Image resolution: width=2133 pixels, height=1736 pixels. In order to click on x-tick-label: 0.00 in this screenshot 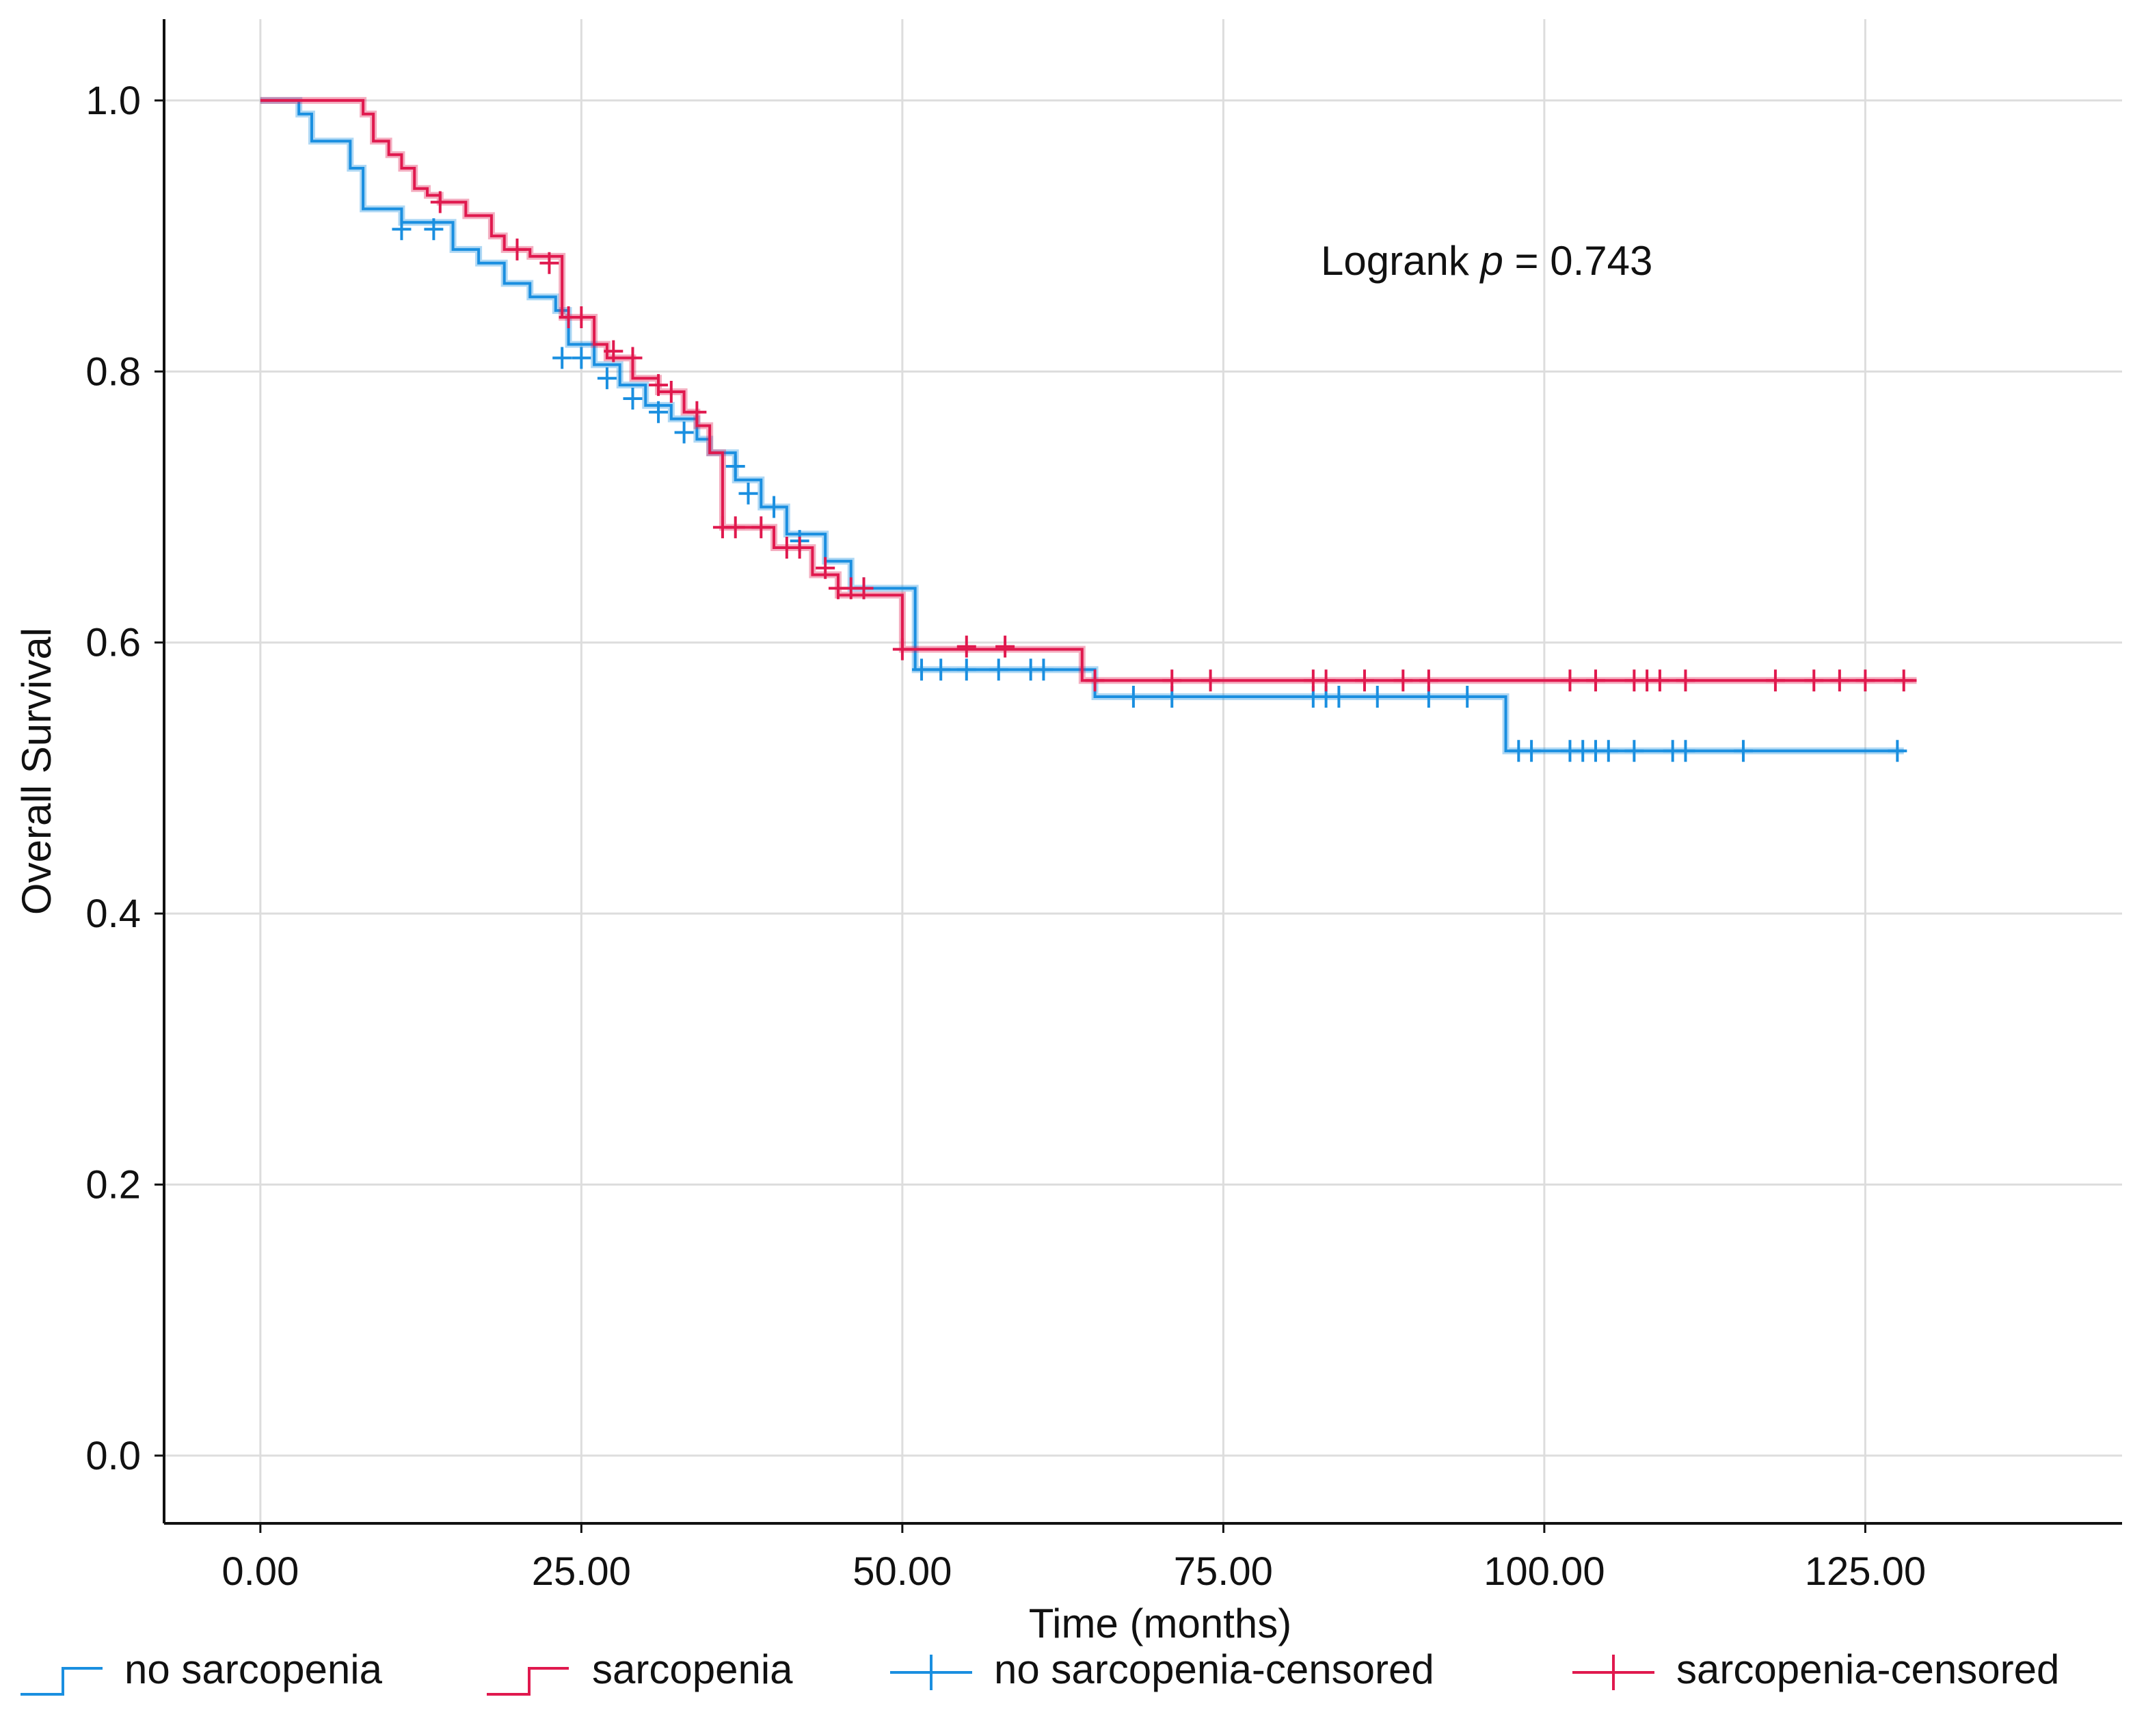, I will do `click(260, 1571)`.